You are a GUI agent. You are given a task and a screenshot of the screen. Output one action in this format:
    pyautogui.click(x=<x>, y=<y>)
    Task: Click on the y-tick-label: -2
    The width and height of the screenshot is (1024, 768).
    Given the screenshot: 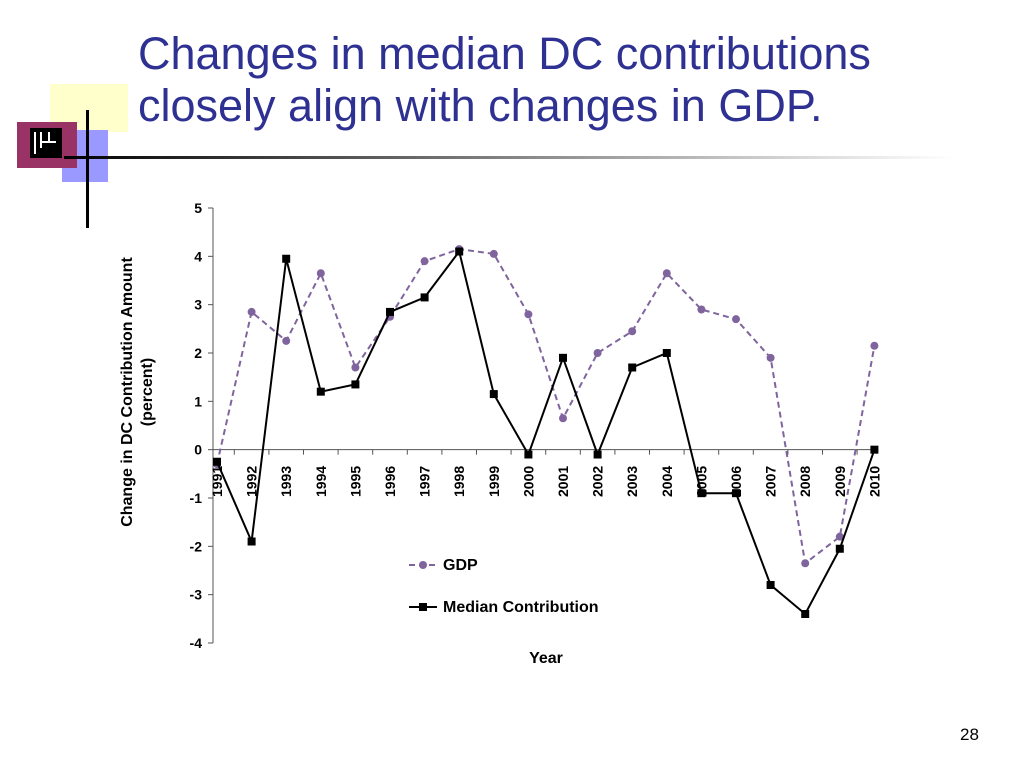 What is the action you would take?
    pyautogui.click(x=196, y=546)
    